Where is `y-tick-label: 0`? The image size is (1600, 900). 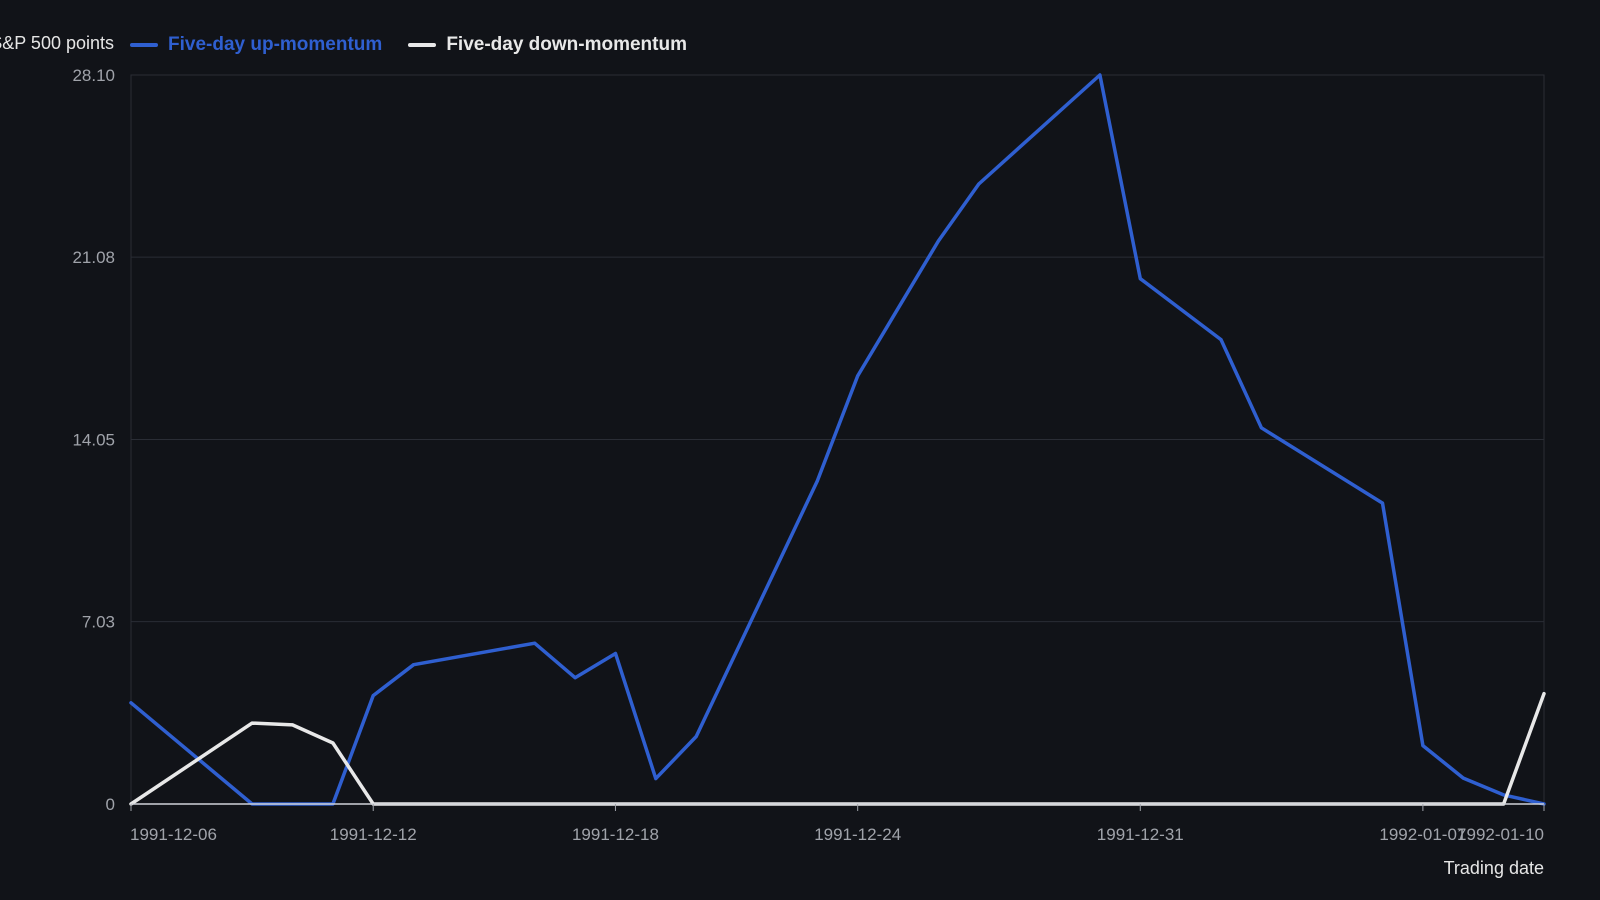
y-tick-label: 0 is located at coordinates (110, 804).